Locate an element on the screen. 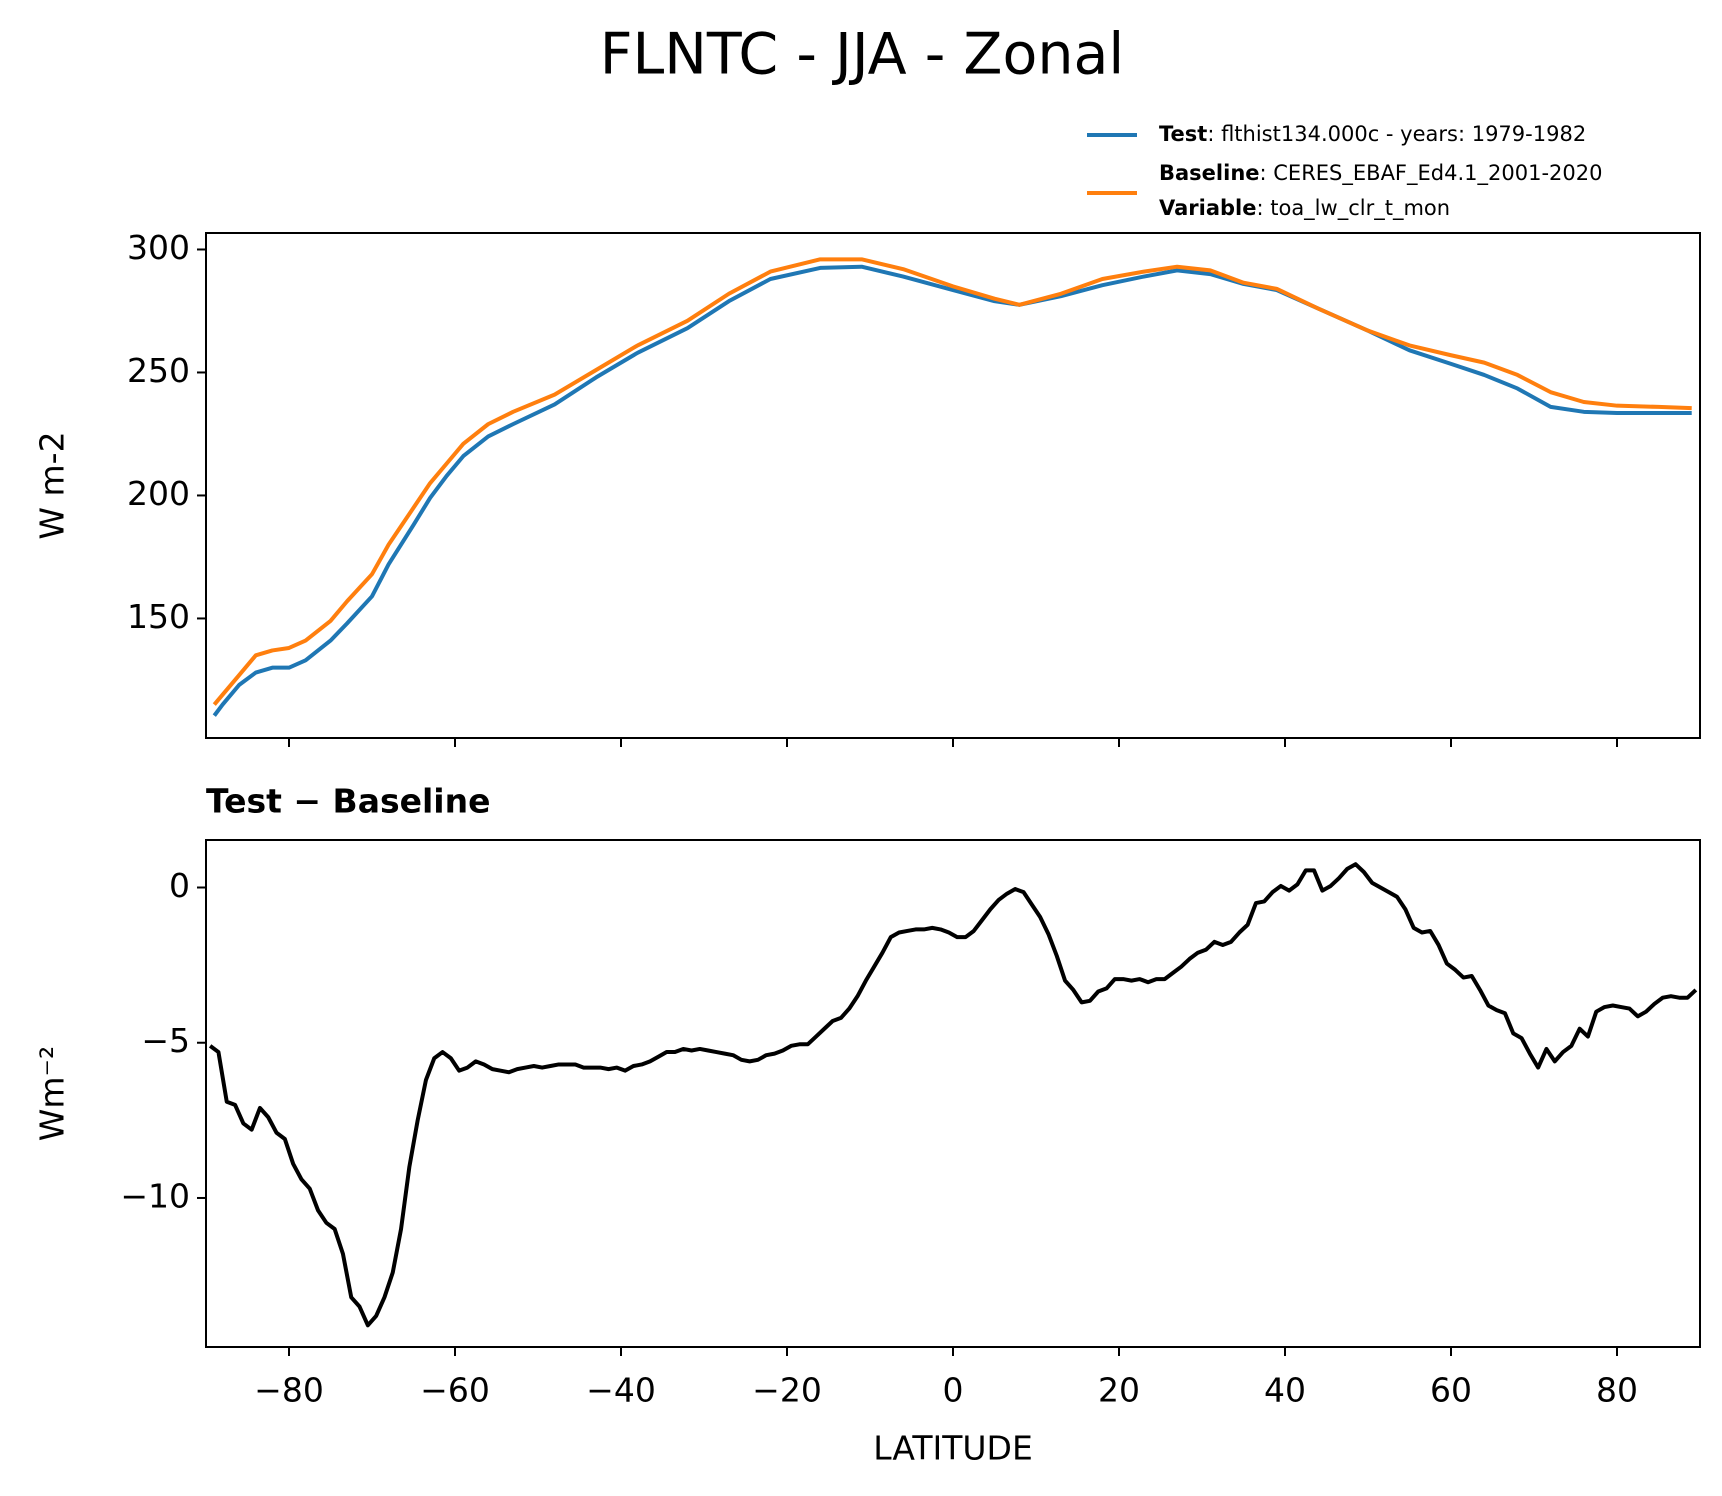 The image size is (1722, 1496). y-axis-label: Wm⁻² is located at coordinates (52, 1093).